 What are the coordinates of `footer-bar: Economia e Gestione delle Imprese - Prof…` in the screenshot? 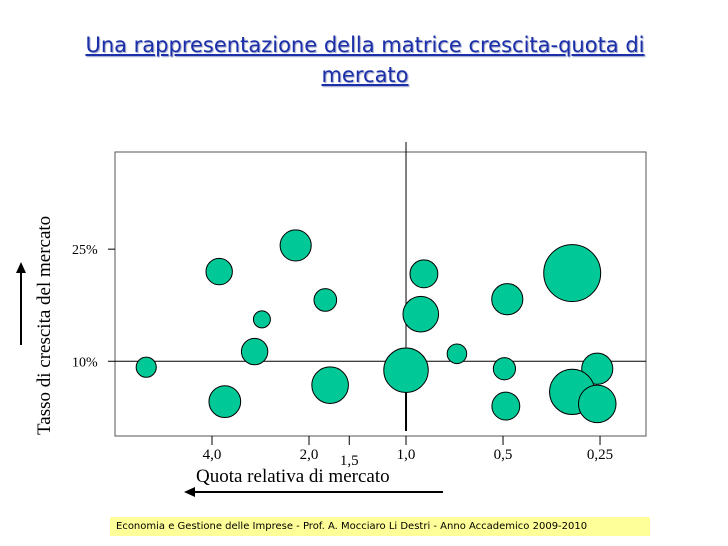 It's located at (380, 526).